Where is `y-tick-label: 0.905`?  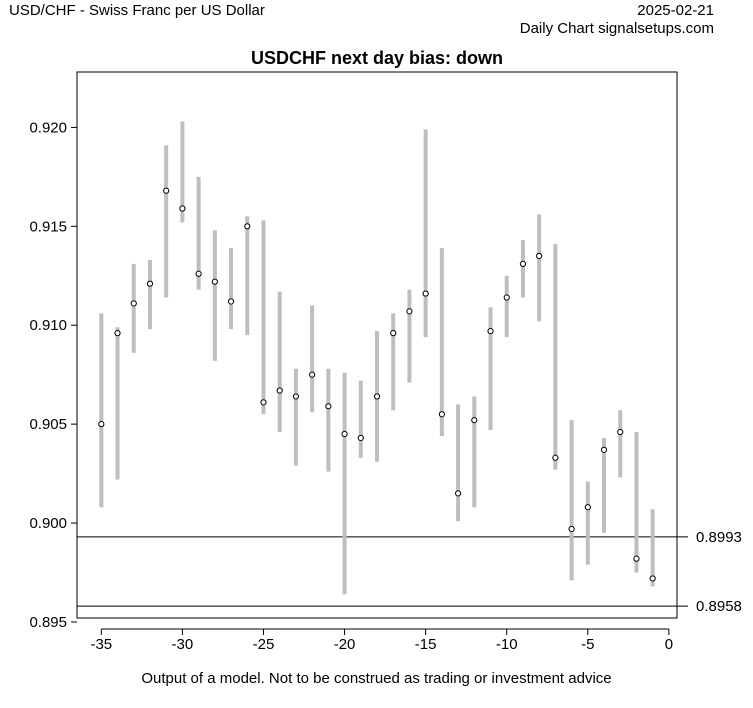 y-tick-label: 0.905 is located at coordinates (48, 424).